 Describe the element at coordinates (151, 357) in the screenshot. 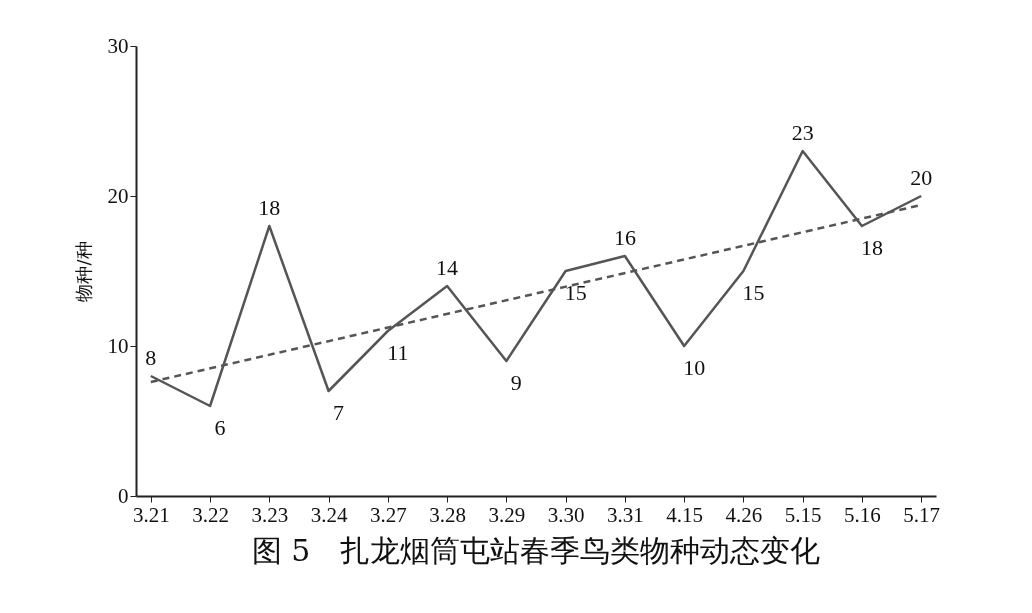

I see `data-label: 8` at that location.